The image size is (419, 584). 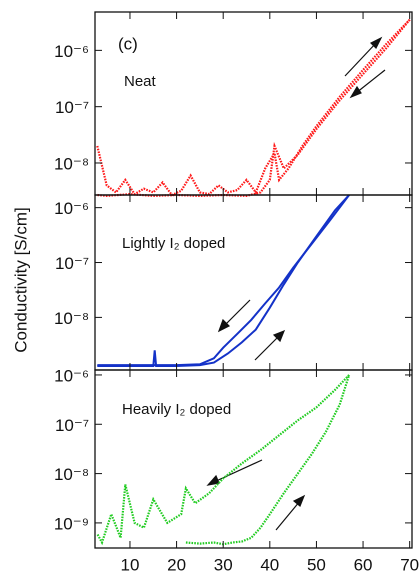 What do you see at coordinates (173, 243) in the screenshot?
I see `annotation: Lightly I₂ doped` at bounding box center [173, 243].